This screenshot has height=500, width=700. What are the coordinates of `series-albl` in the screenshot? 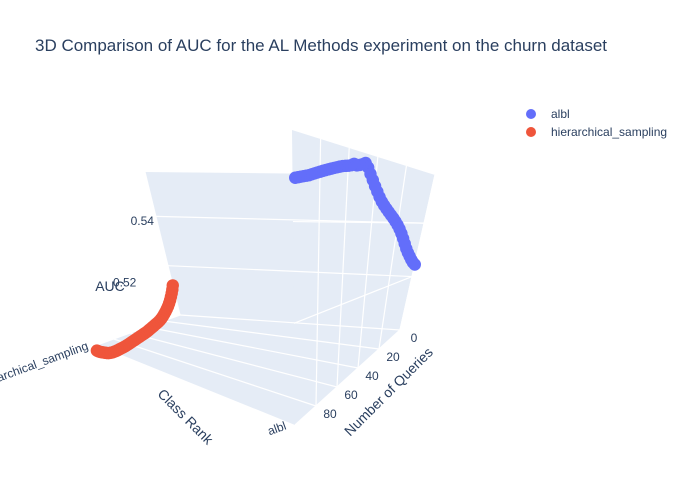 It's located at (355, 213).